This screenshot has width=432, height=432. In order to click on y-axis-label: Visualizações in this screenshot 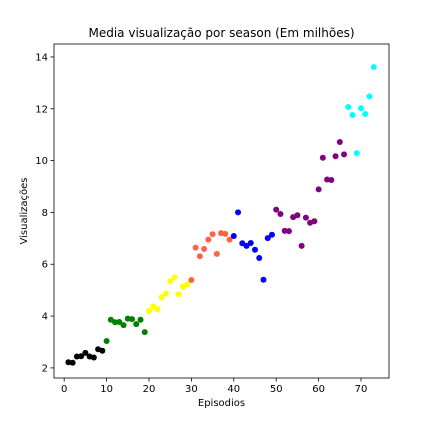, I will do `click(24, 211)`.